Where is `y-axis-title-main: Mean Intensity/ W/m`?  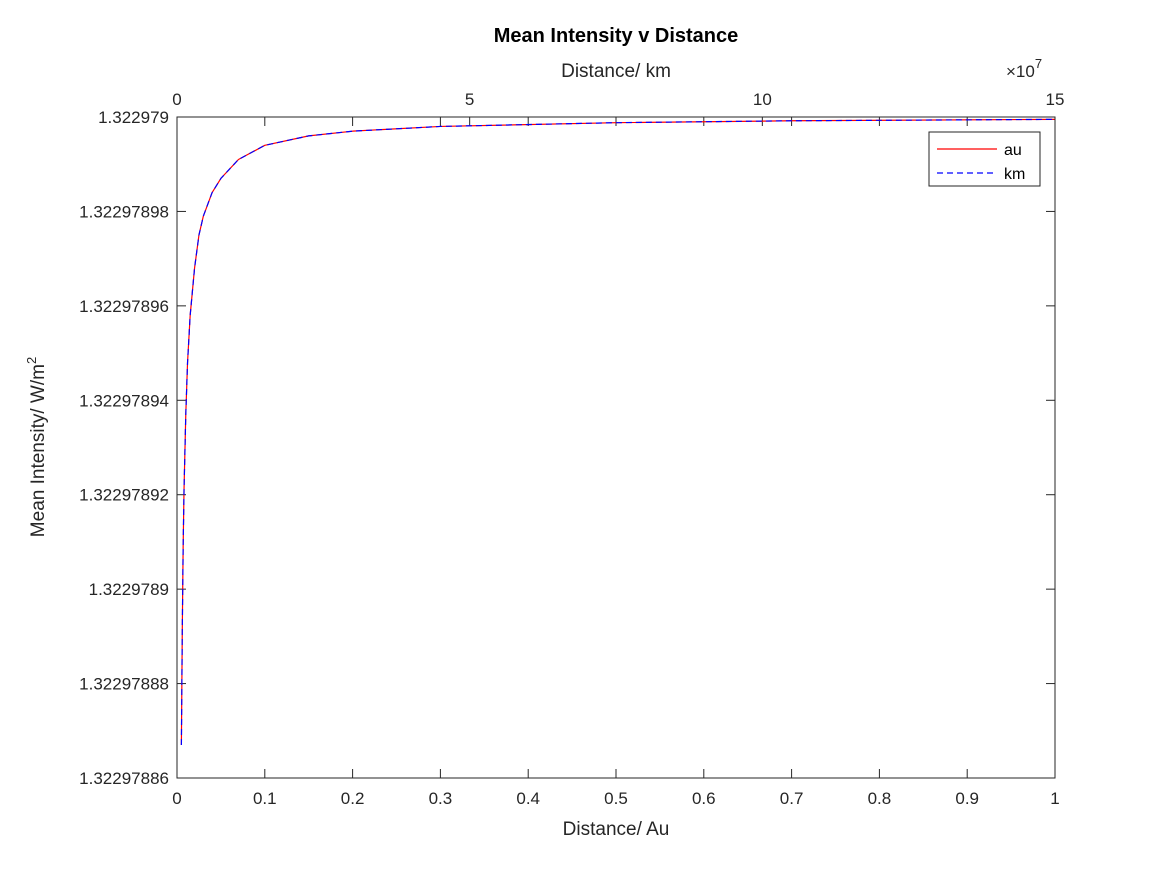 y-axis-title-main: Mean Intensity/ W/m is located at coordinates (38, 450).